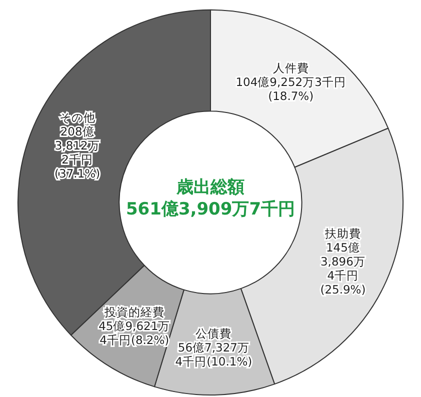  What do you see at coordinates (77, 152) in the screenshot?
I see `data-label: 208億 3,812万 2千円 (37.1%)` at bounding box center [77, 152].